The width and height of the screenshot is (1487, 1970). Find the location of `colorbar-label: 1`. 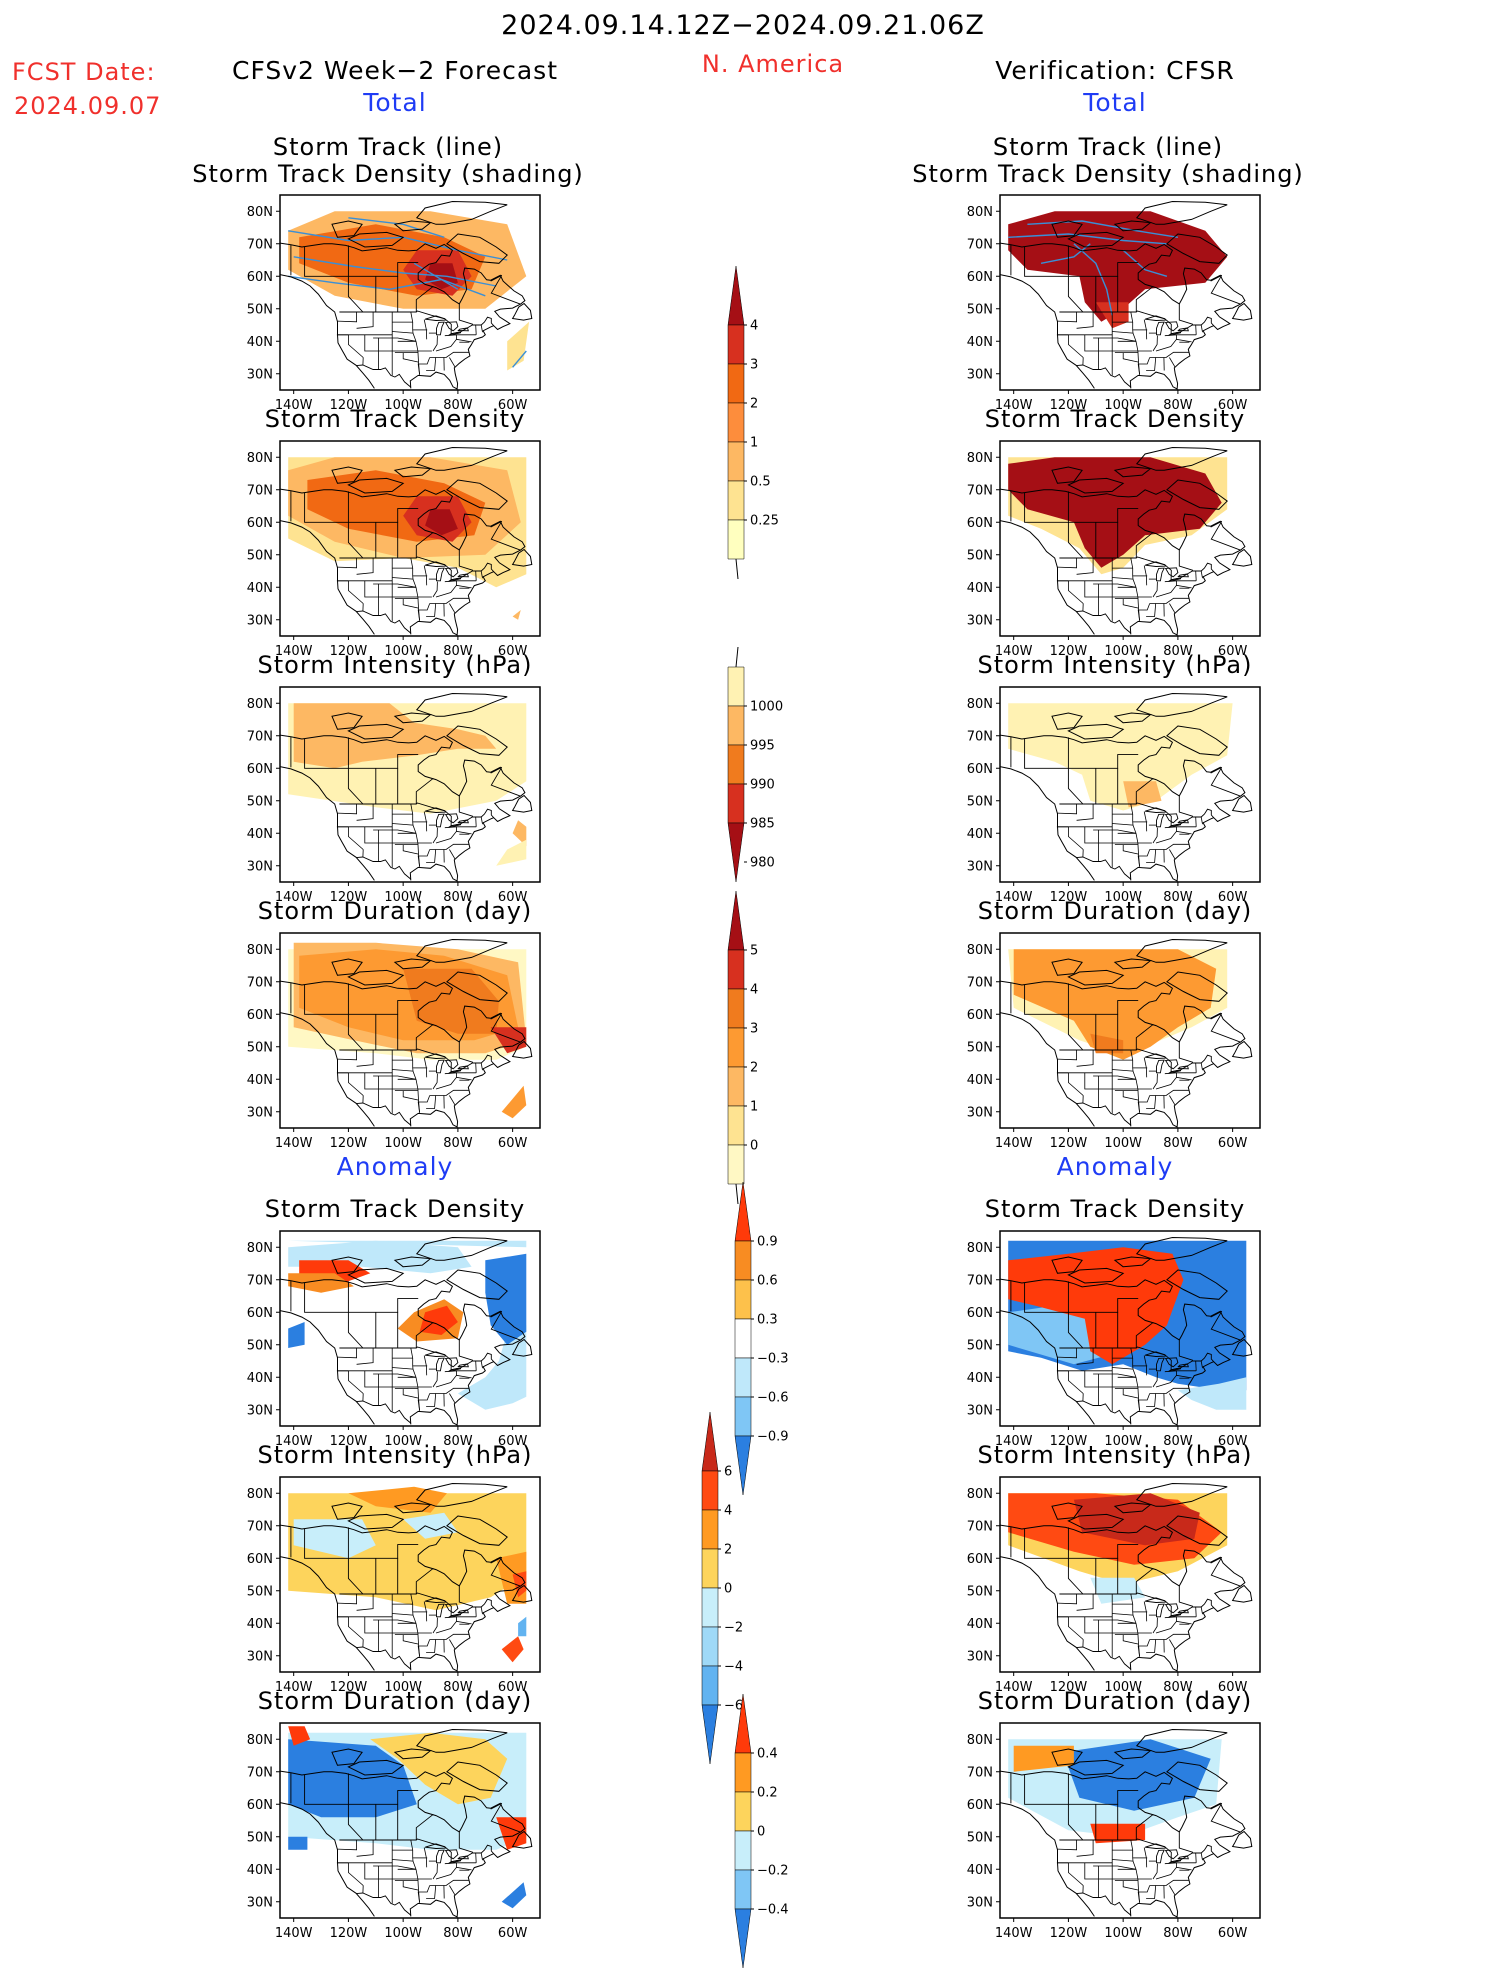

colorbar-label: 1 is located at coordinates (754, 443).